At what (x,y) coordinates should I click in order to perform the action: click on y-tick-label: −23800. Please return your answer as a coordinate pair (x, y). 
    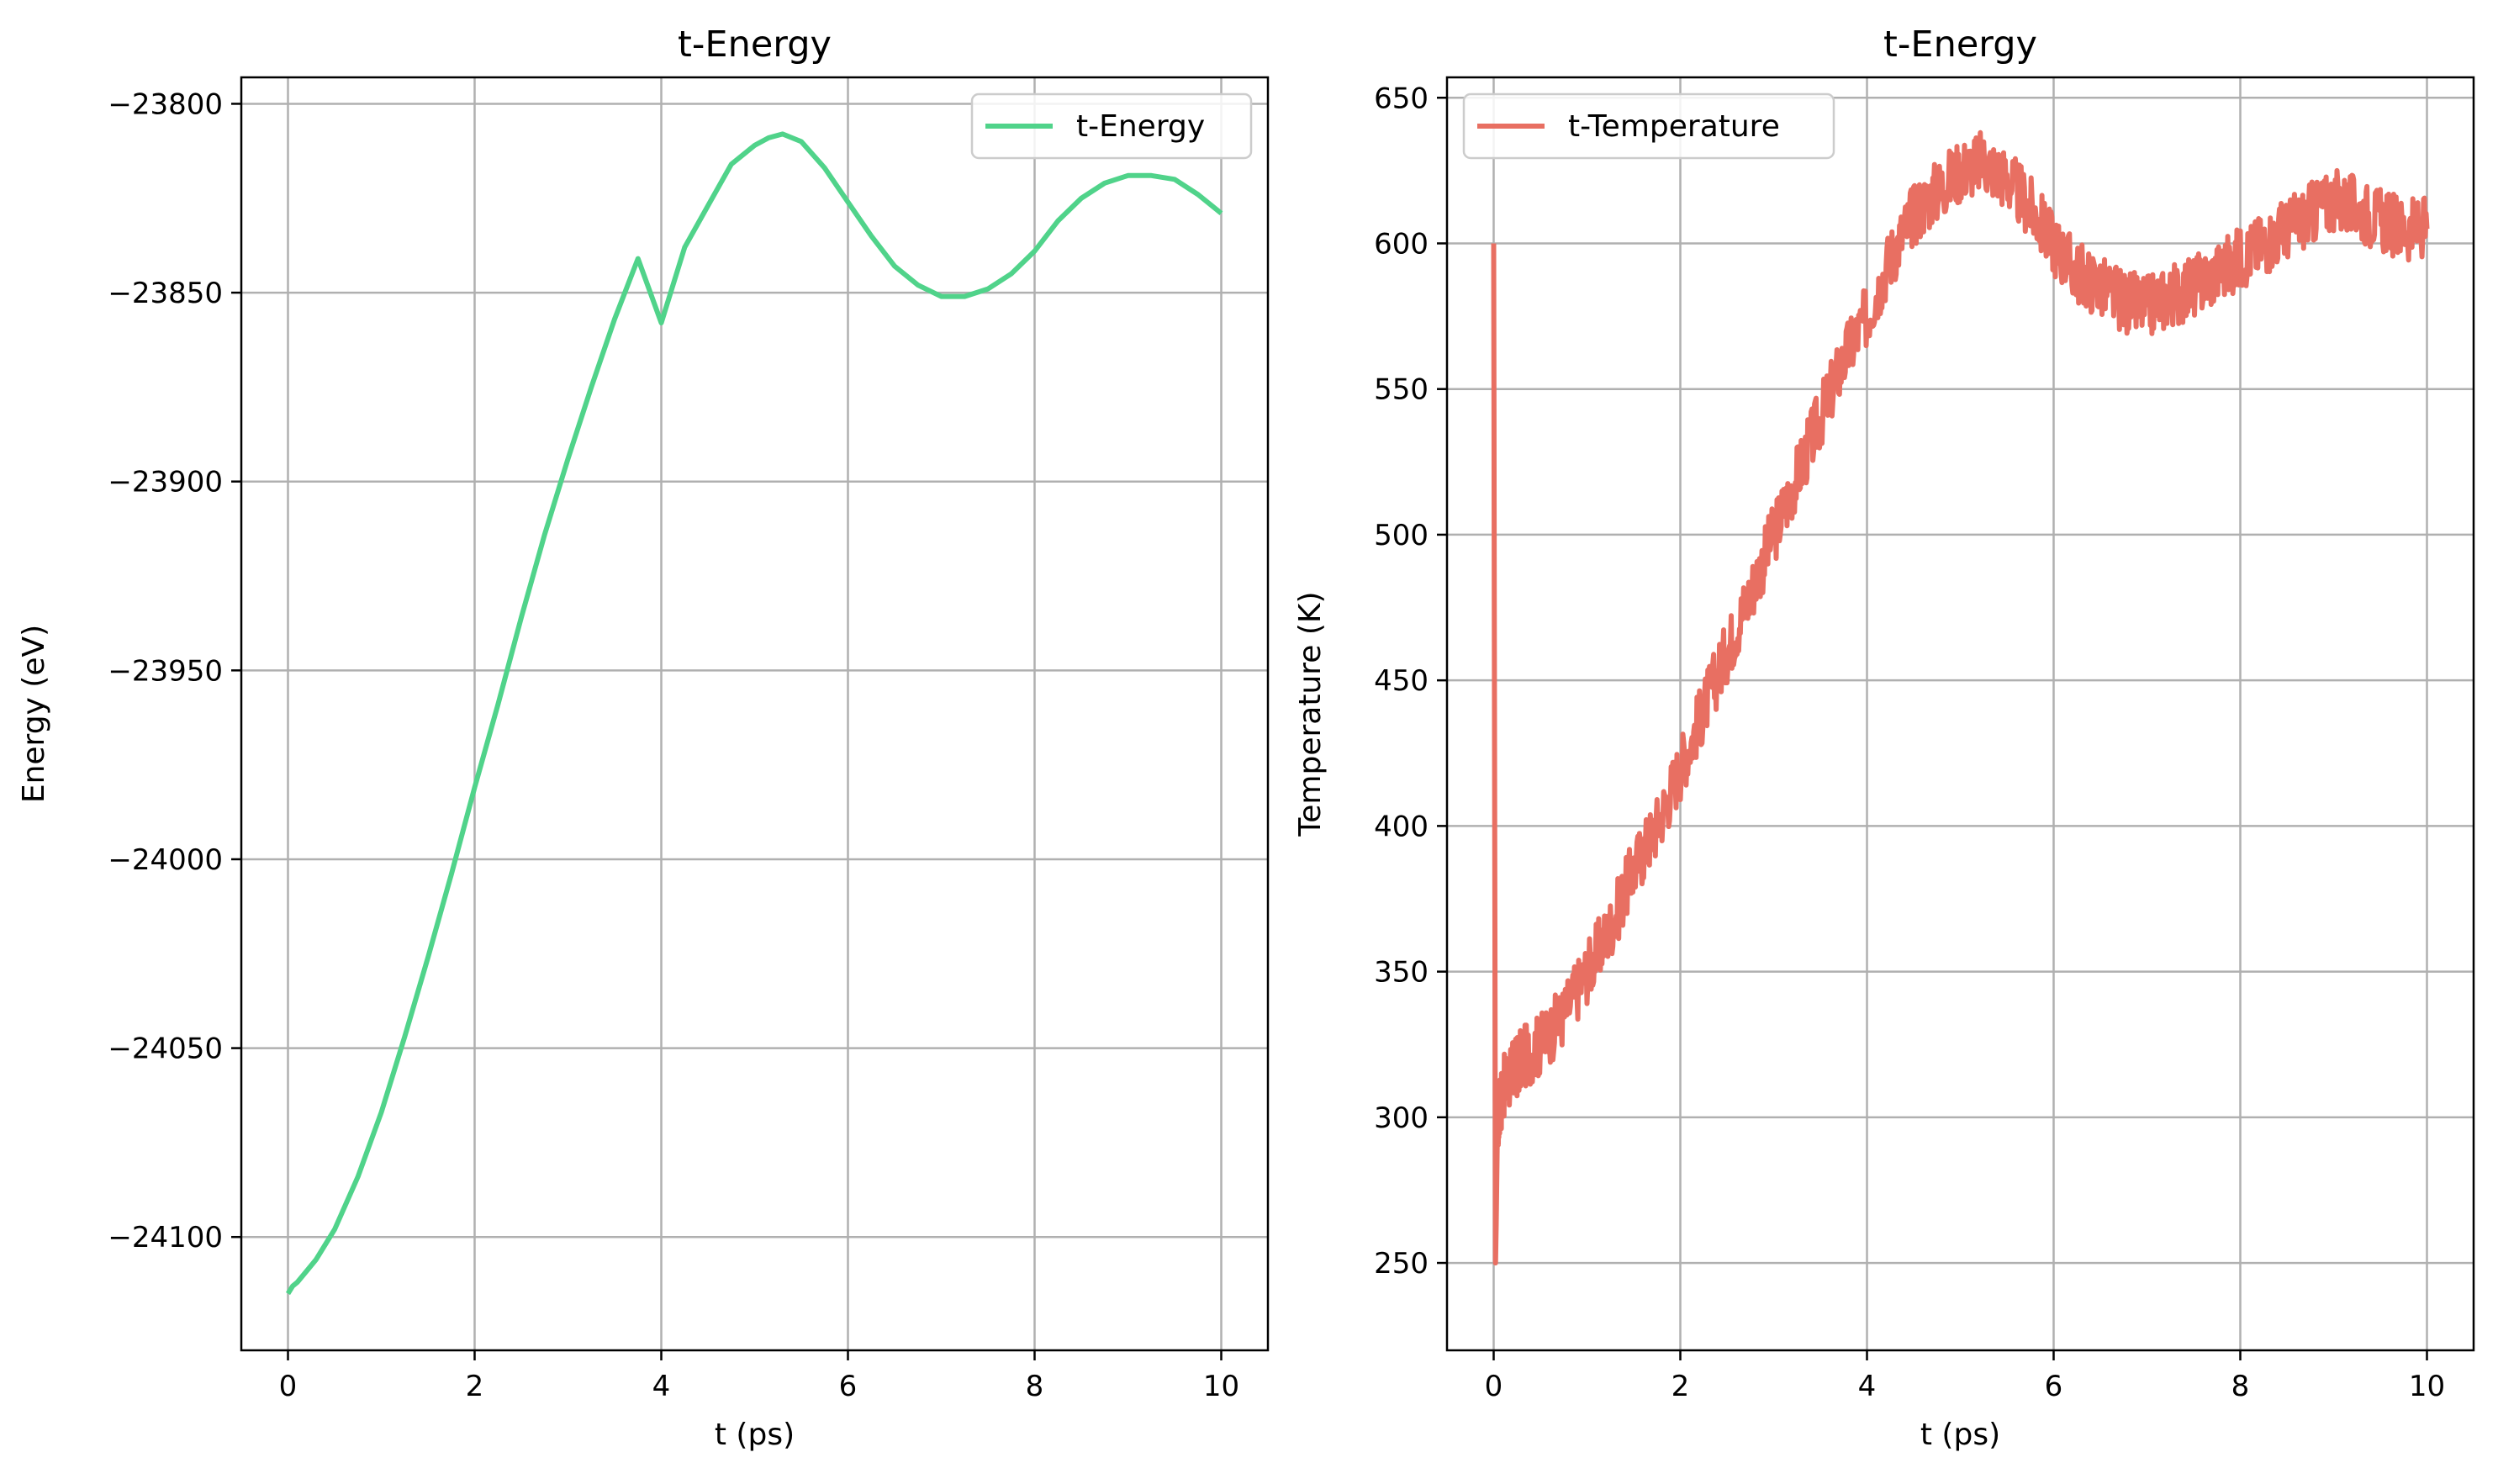
    Looking at the image, I should click on (165, 104).